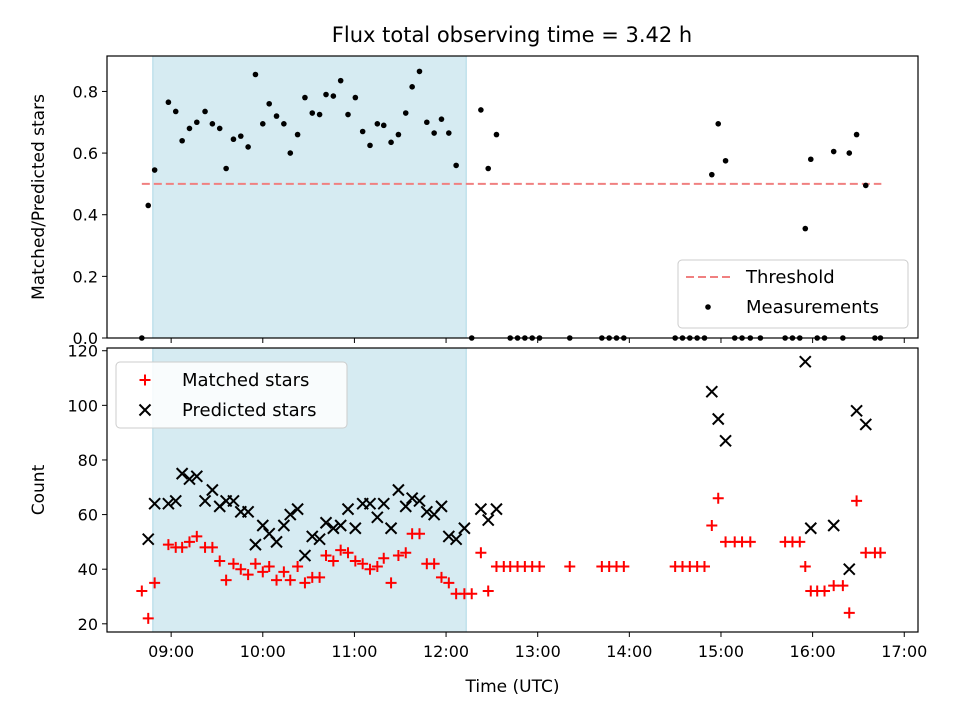  What do you see at coordinates (309, 197) in the screenshot?
I see `observing-span-shade` at bounding box center [309, 197].